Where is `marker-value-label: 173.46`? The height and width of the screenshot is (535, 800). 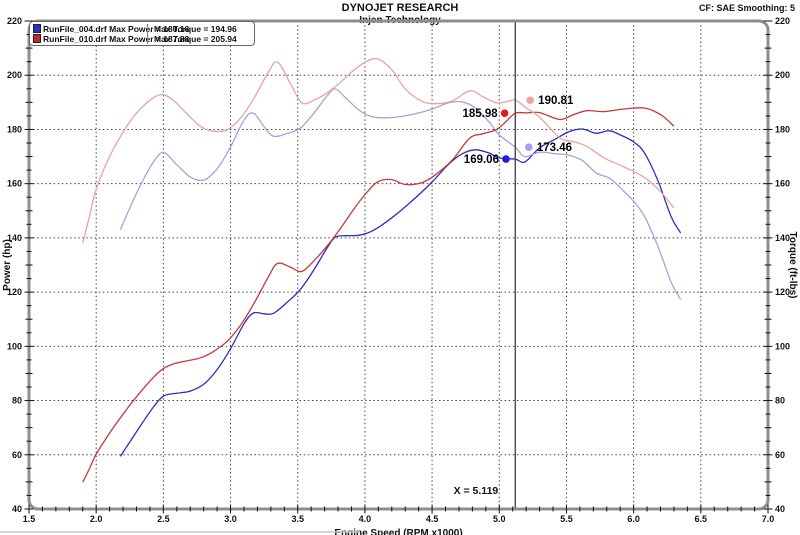
marker-value-label: 173.46 is located at coordinates (554, 148).